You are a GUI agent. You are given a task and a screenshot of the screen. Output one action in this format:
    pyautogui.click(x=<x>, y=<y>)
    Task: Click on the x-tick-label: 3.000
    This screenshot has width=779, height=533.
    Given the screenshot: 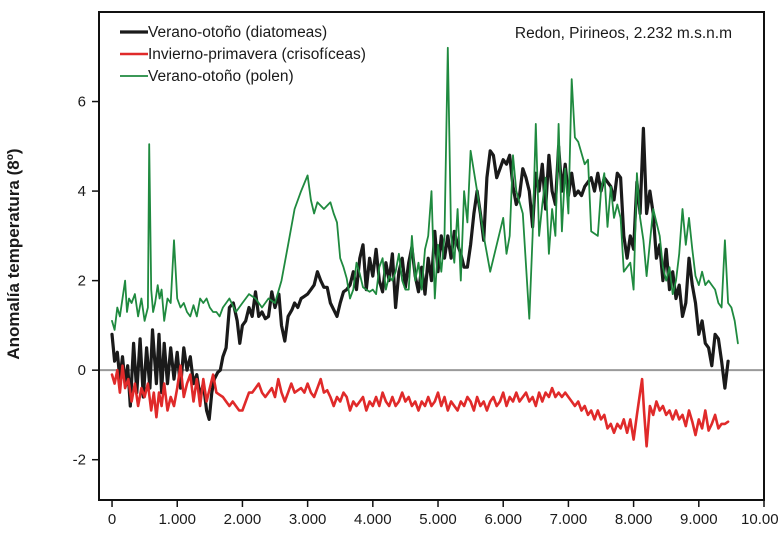 What is the action you would take?
    pyautogui.click(x=308, y=519)
    